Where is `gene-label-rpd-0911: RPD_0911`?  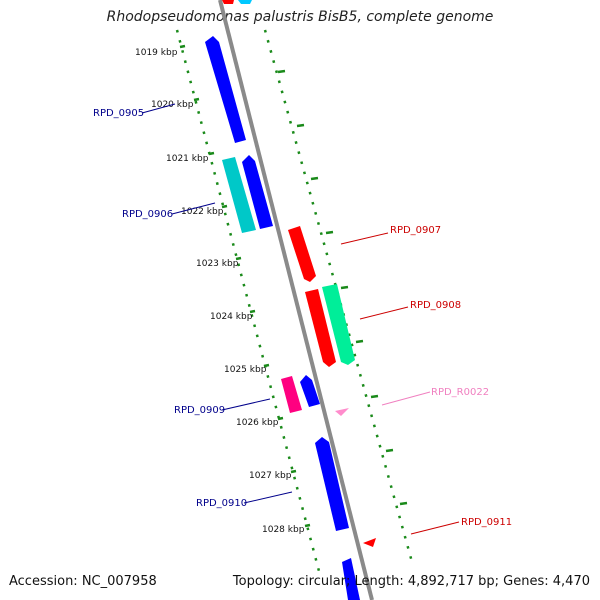
gene-label-rpd-0911: RPD_0911 is located at coordinates (486, 522).